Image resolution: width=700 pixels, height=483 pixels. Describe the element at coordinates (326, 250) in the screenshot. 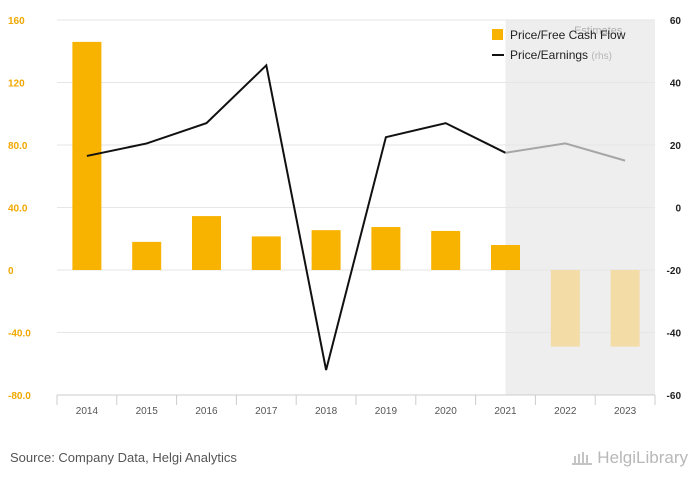

I see `bar-2018` at that location.